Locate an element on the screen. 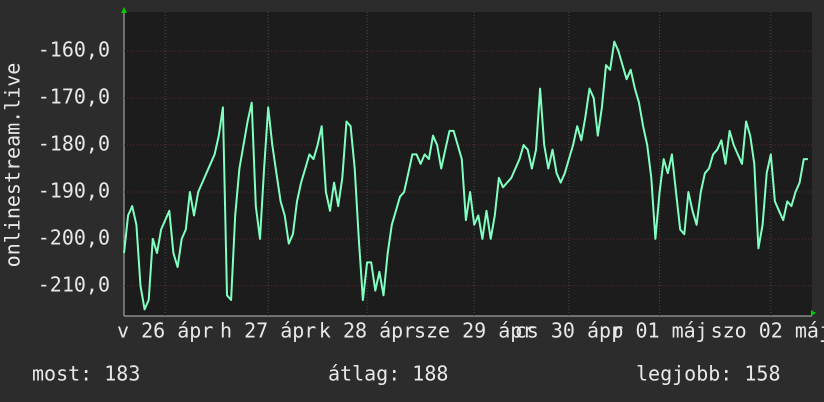  y-arrow is located at coordinates (124, 10).